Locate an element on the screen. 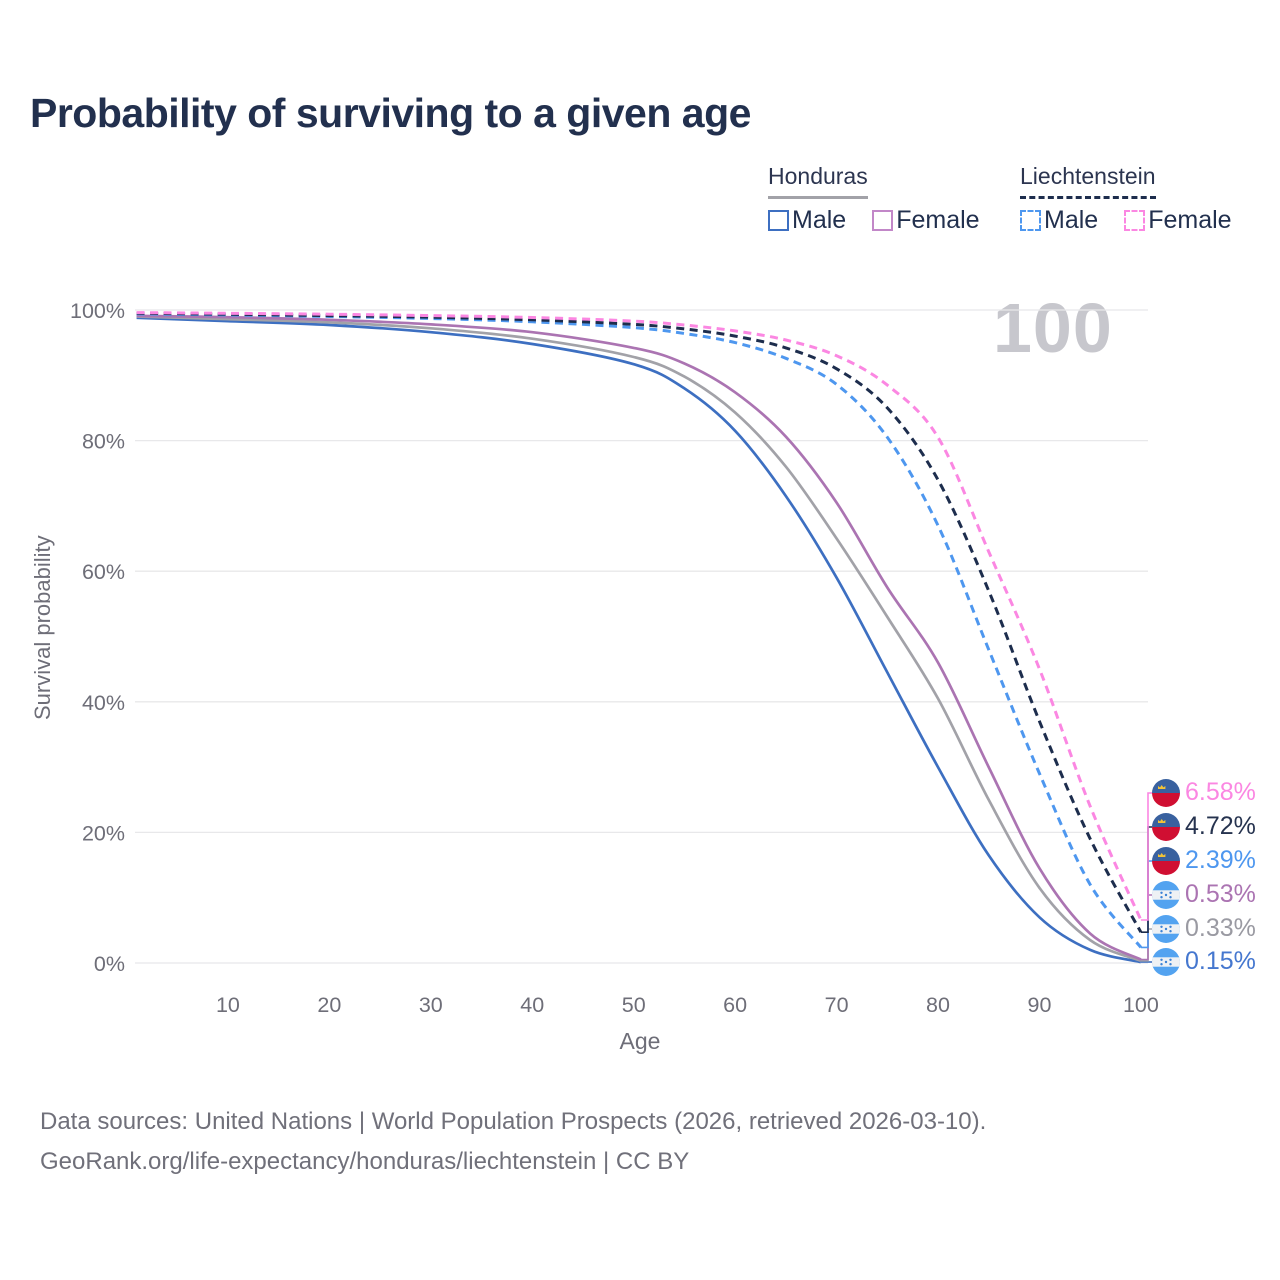 Image resolution: width=1280 pixels, height=1280 pixels. liechtenstein-female-swatch is located at coordinates (1135, 220).